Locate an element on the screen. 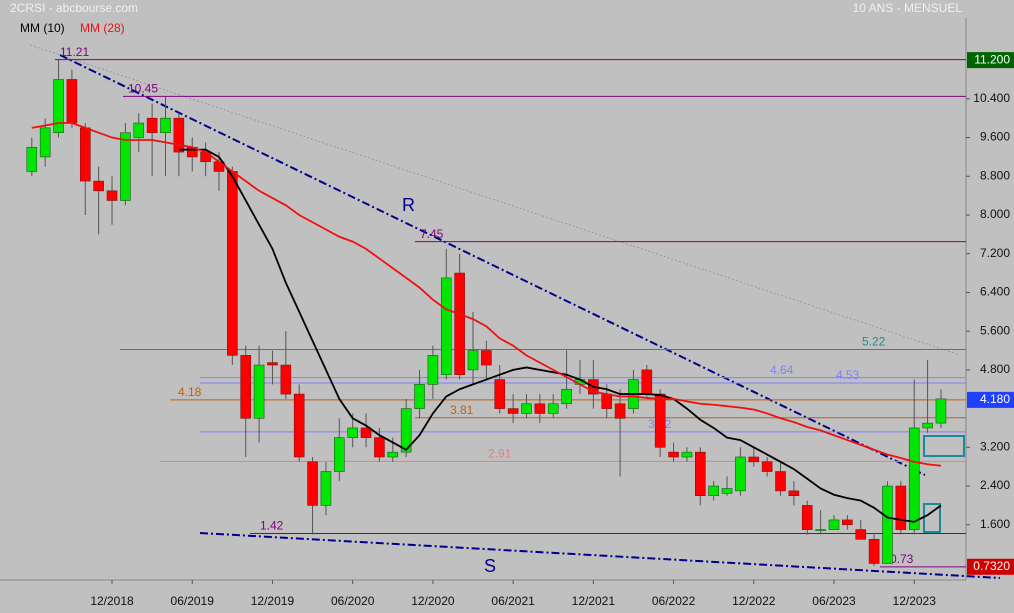 This screenshot has height=613, width=1014. price-marker-label: 11.200 is located at coordinates (992, 59).